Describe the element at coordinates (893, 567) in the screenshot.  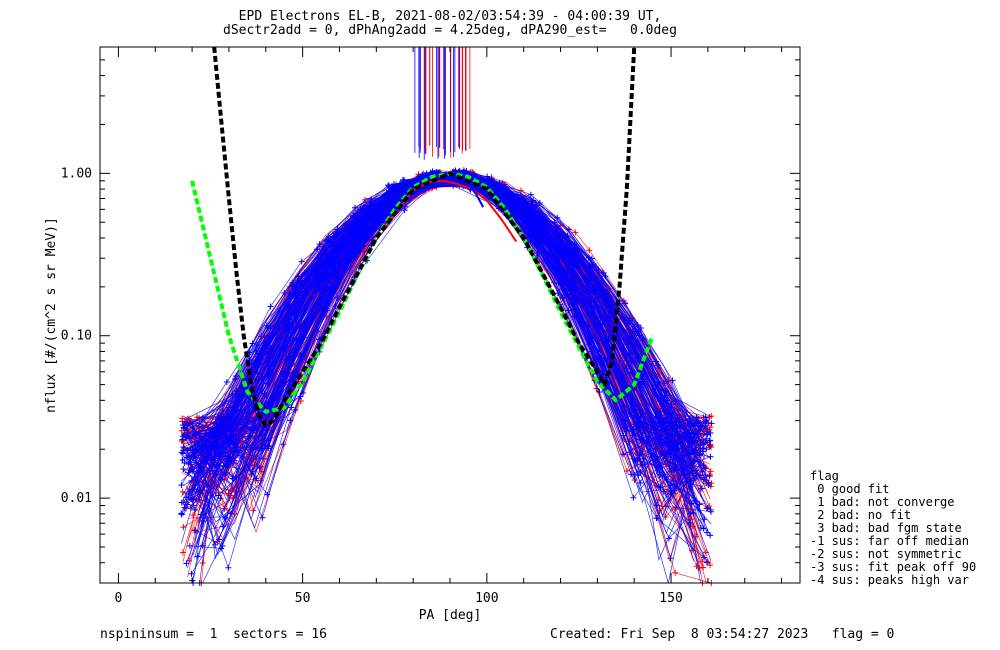
I see `legend-item: -3 sus: fit peak off 90` at that location.